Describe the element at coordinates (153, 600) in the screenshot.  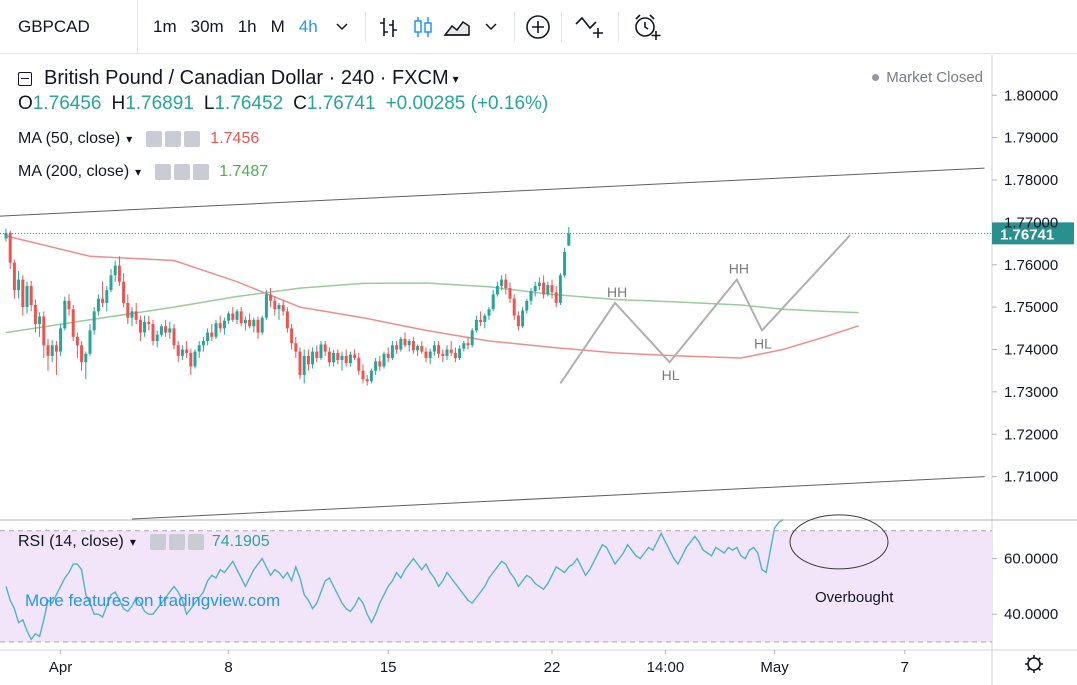
I see `watermark-link: More features on tradingview.com` at that location.